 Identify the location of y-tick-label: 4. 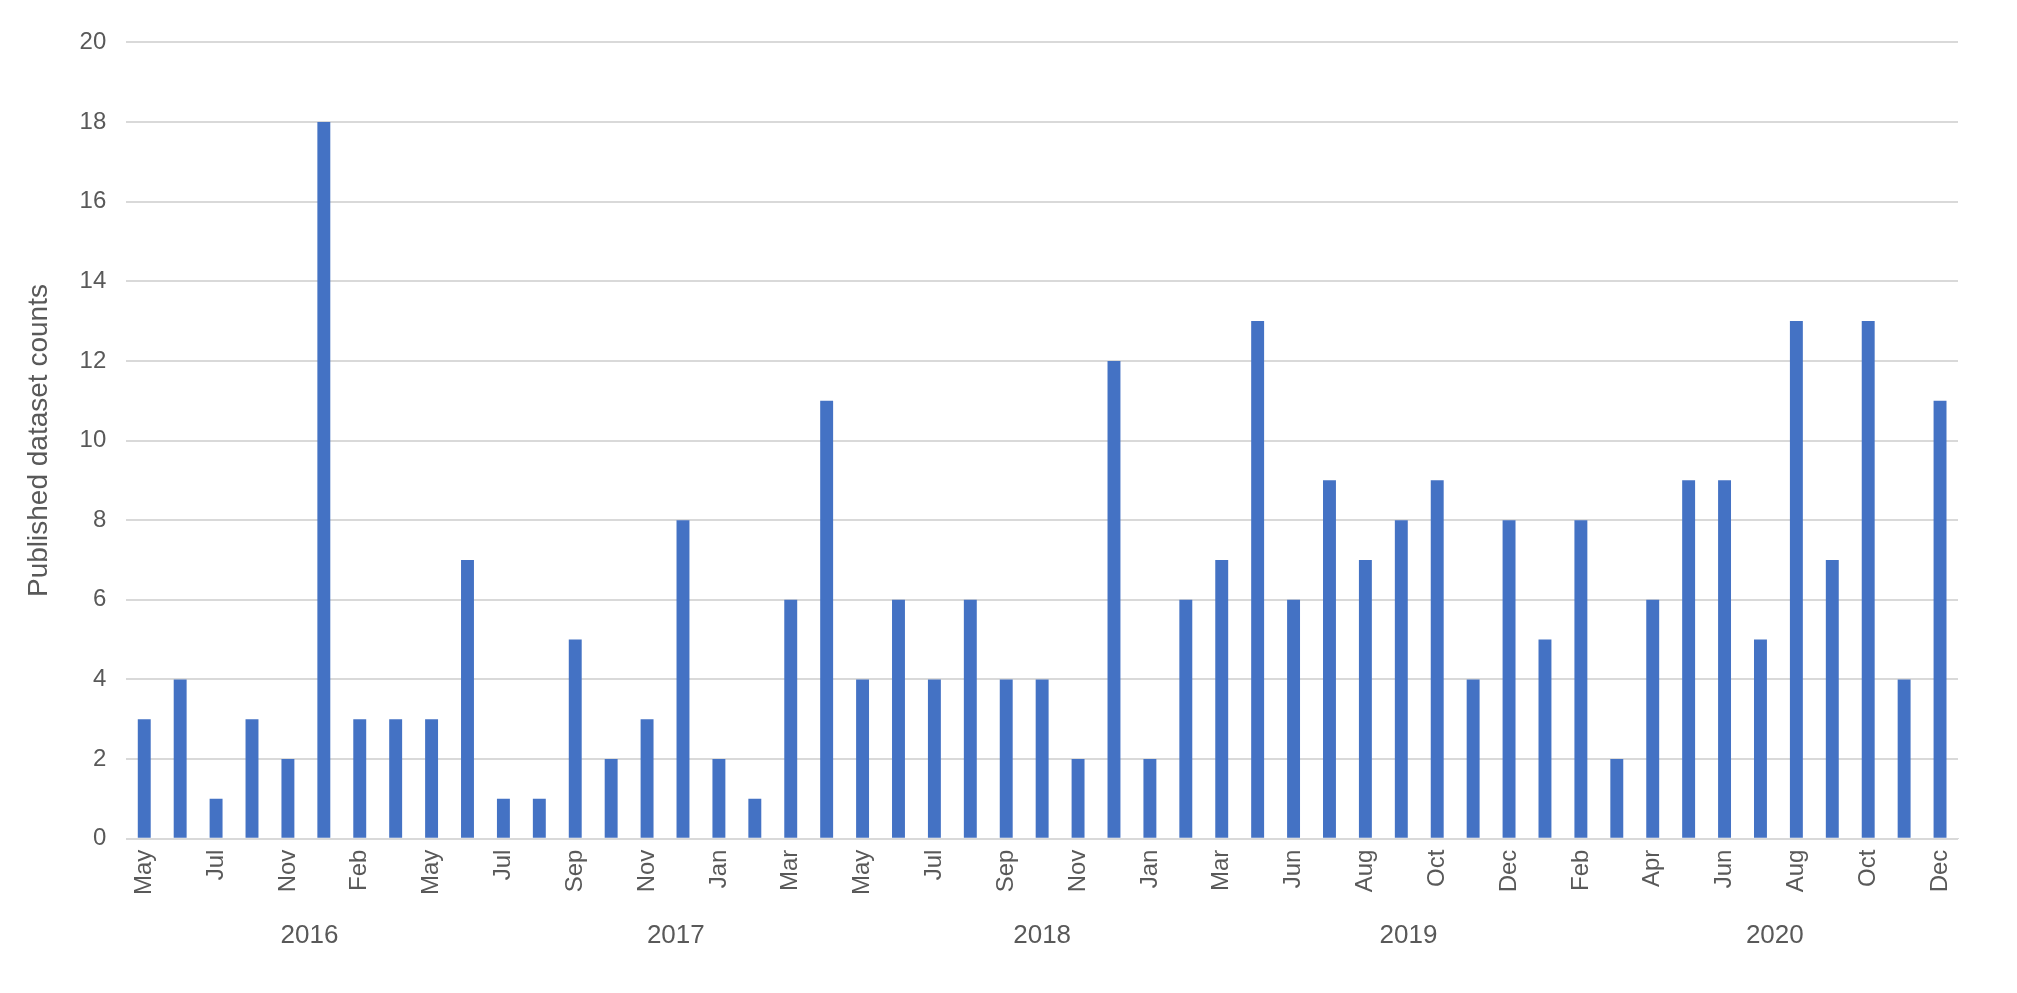
(99, 678).